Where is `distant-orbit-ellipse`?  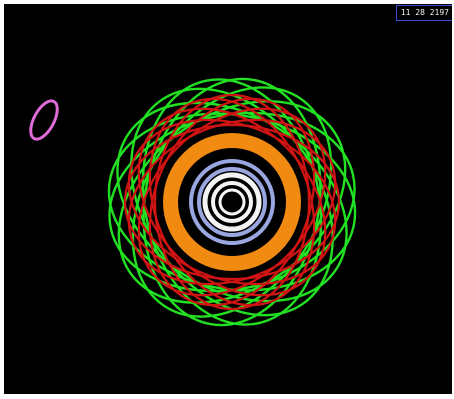 distant-orbit-ellipse is located at coordinates (44, 120).